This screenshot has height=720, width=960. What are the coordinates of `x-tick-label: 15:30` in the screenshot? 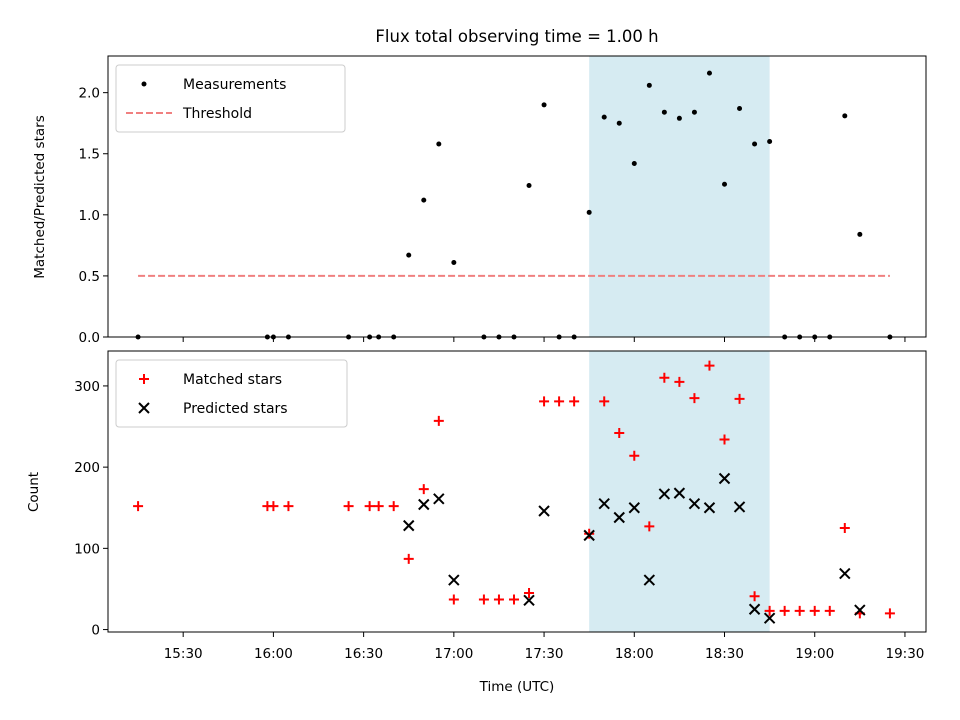 It's located at (183, 654).